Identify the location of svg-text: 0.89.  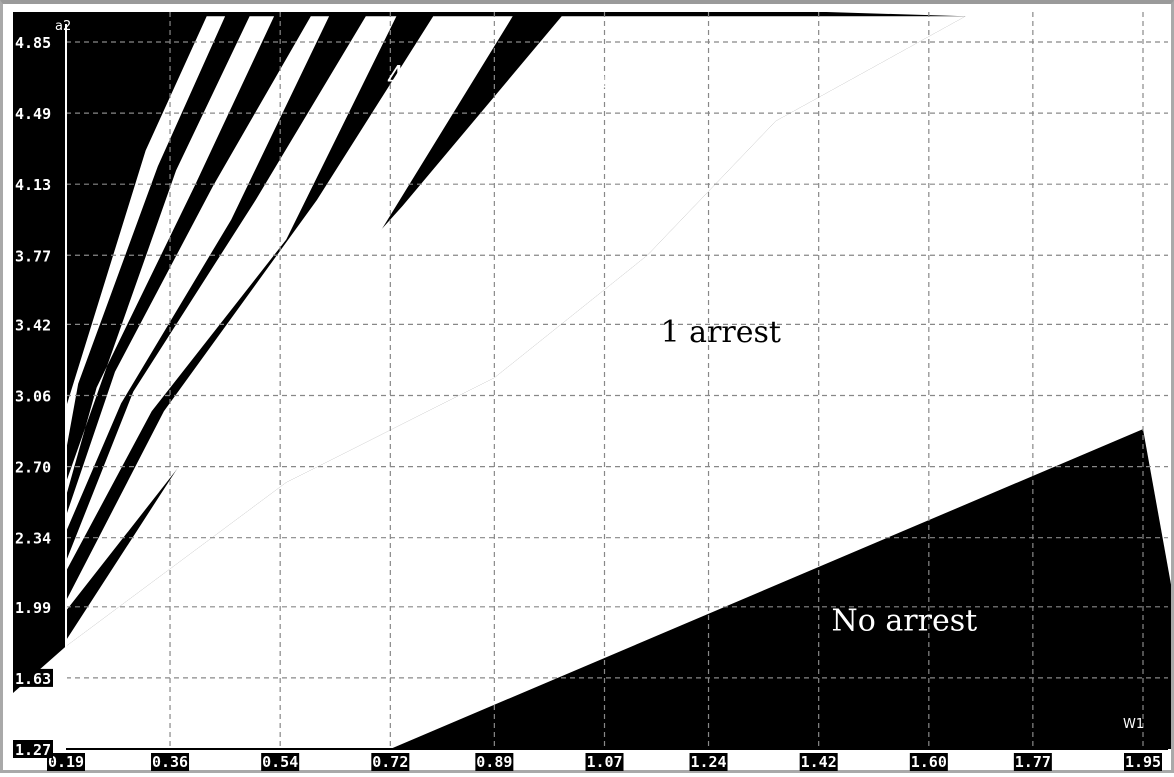
(494, 762).